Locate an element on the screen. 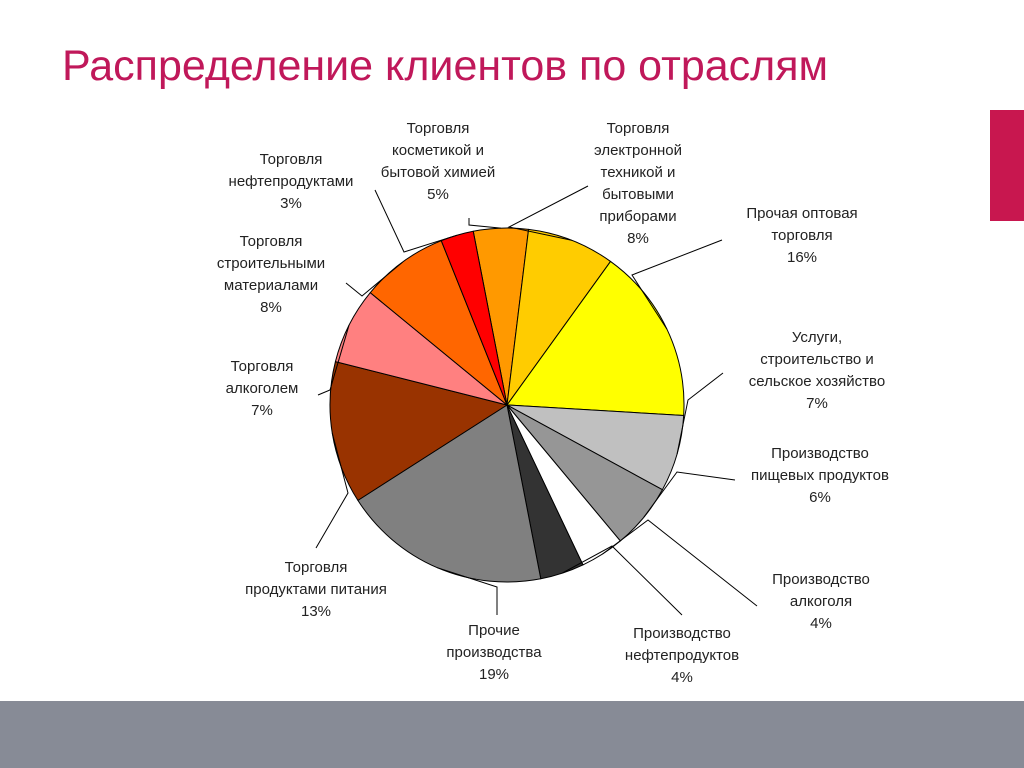 This screenshot has width=1024, height=768. slice-percent: 3% is located at coordinates (291, 203).